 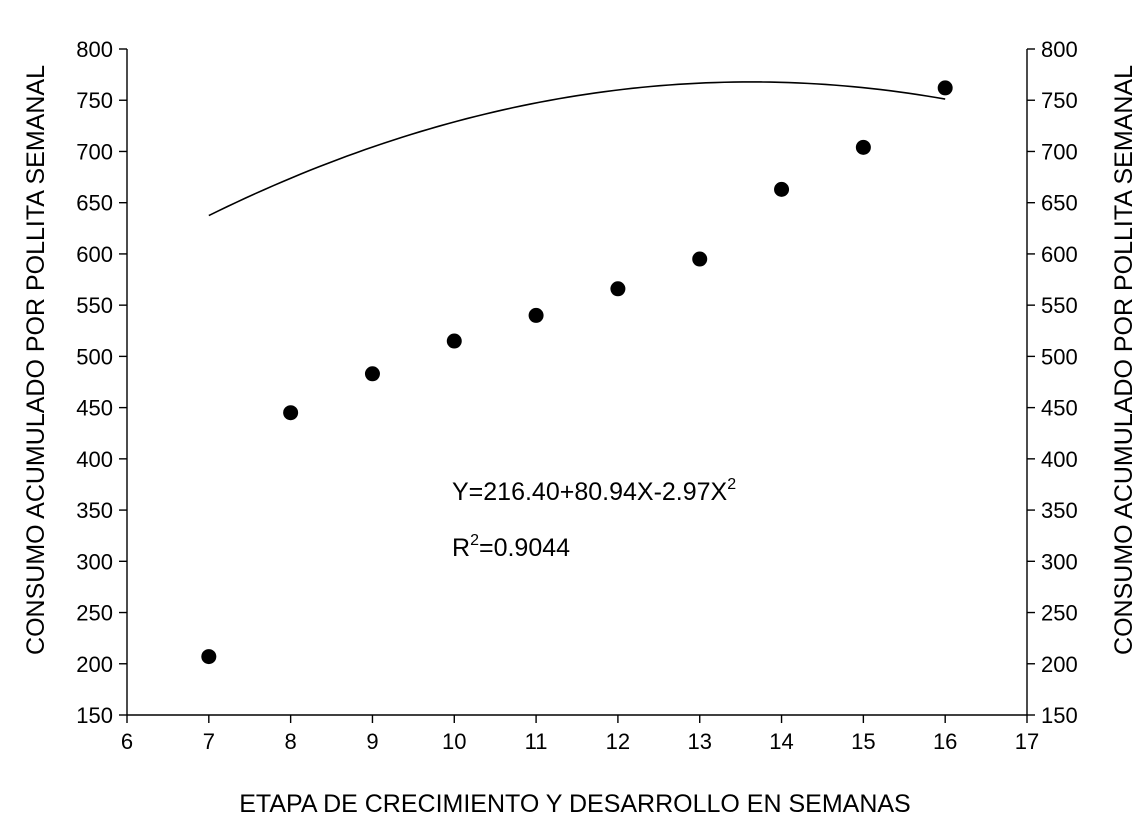 What do you see at coordinates (1059, 408) in the screenshot?
I see `y-tick-label-right: 450` at bounding box center [1059, 408].